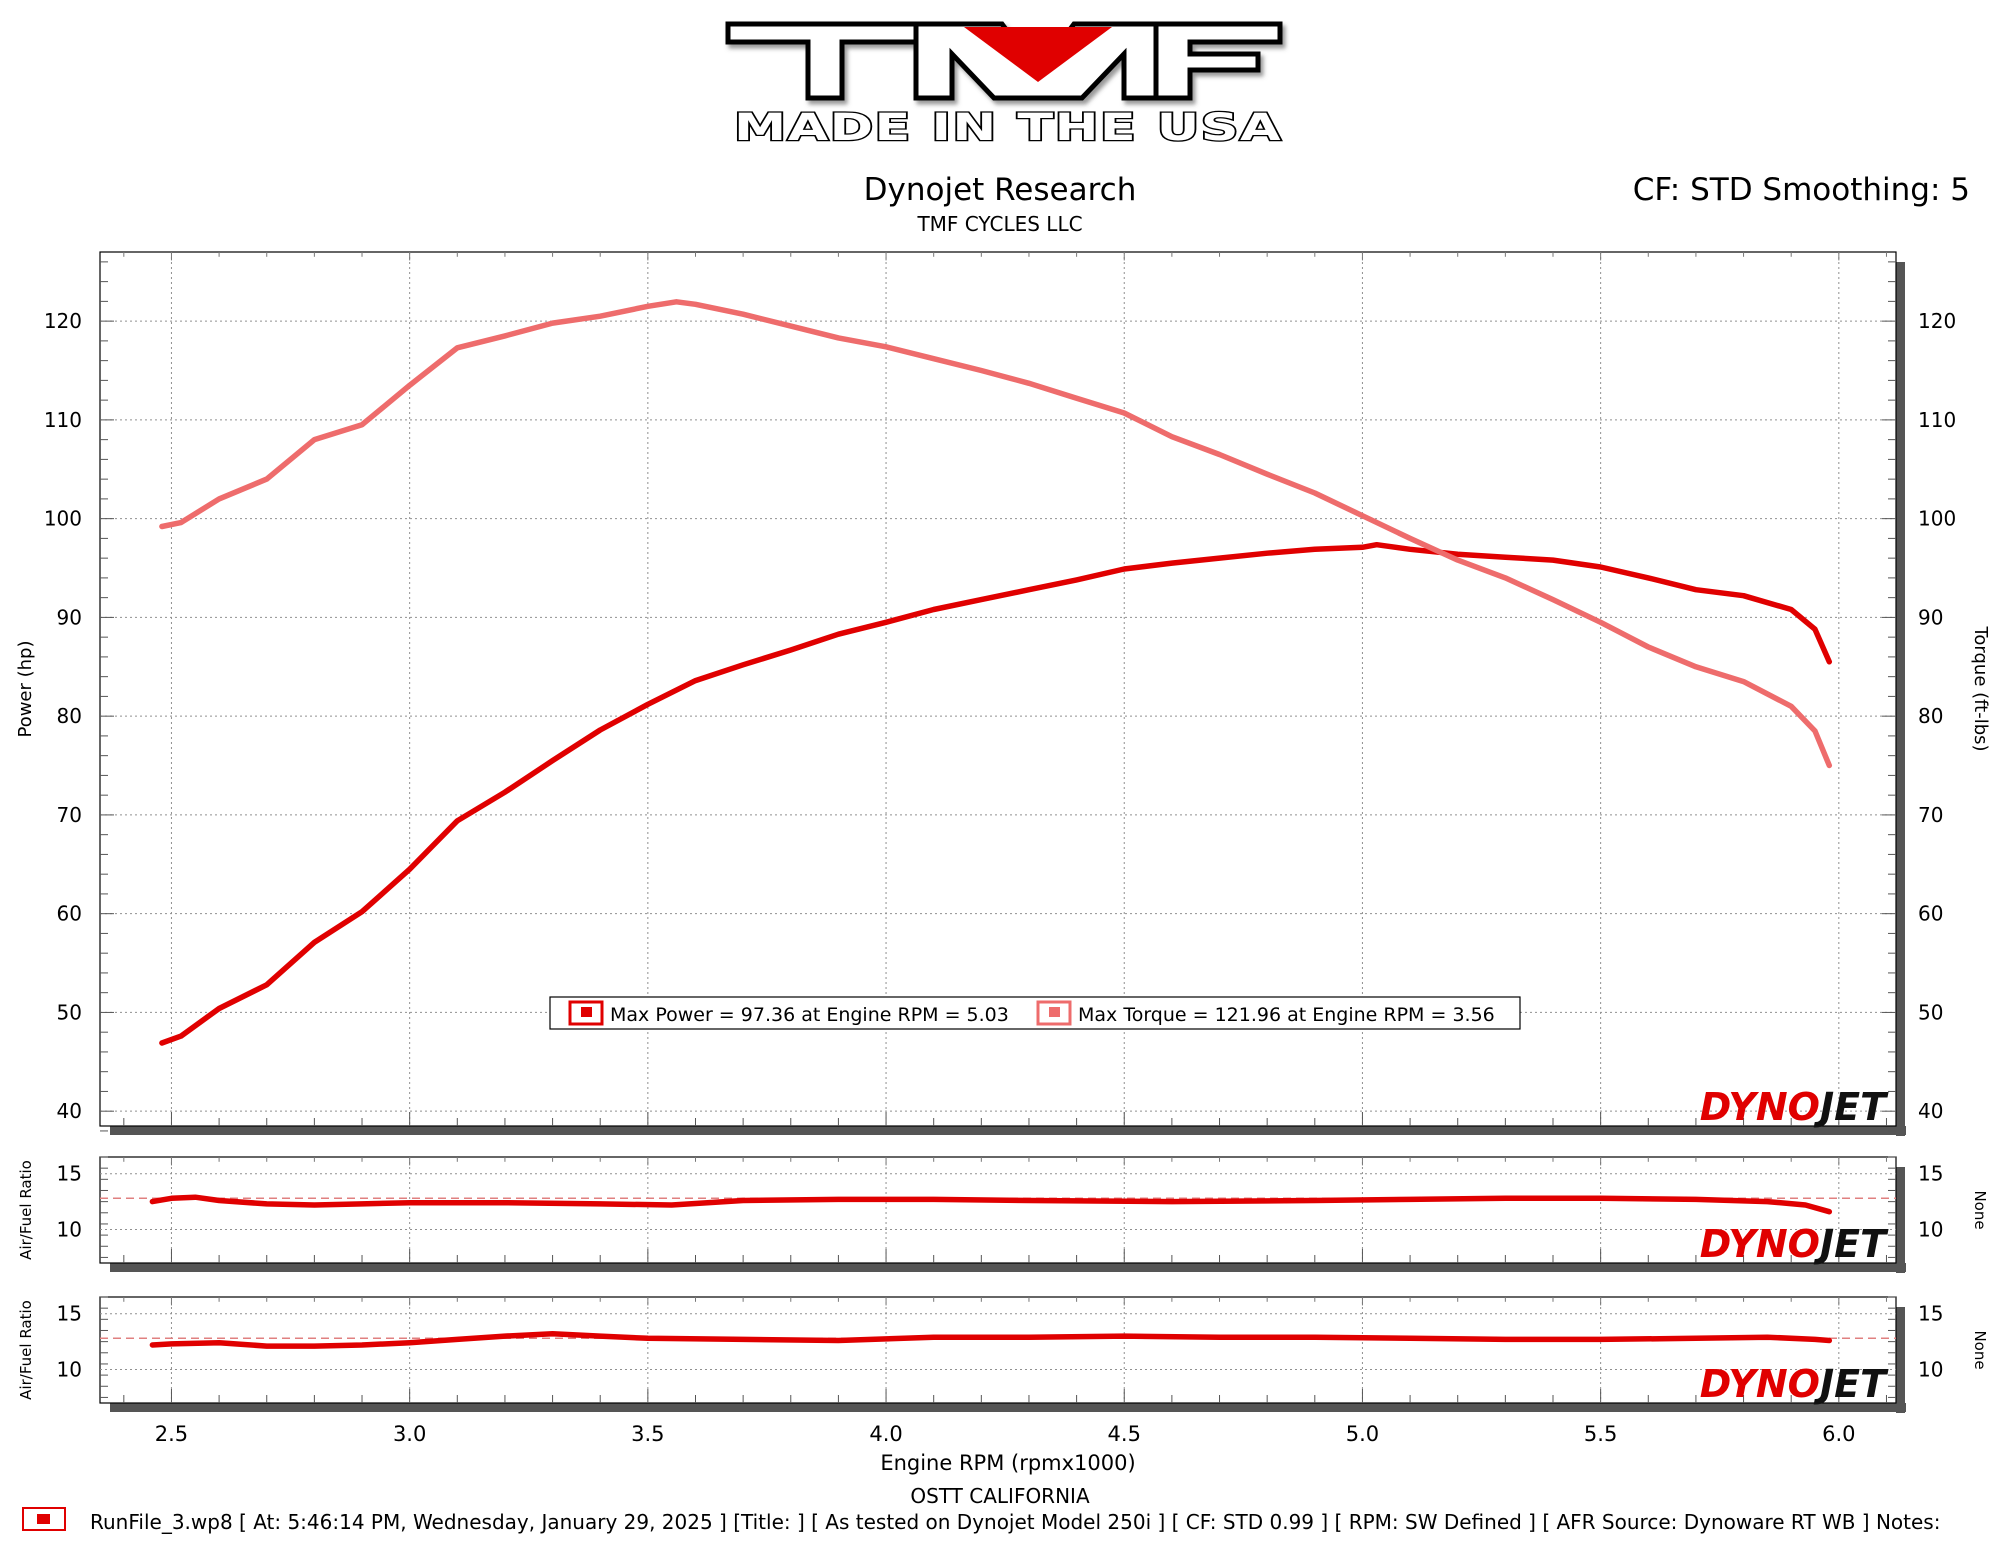 This screenshot has height=1545, width=2000. I want to click on y-tick-label-right: 50, so click(1930, 1012).